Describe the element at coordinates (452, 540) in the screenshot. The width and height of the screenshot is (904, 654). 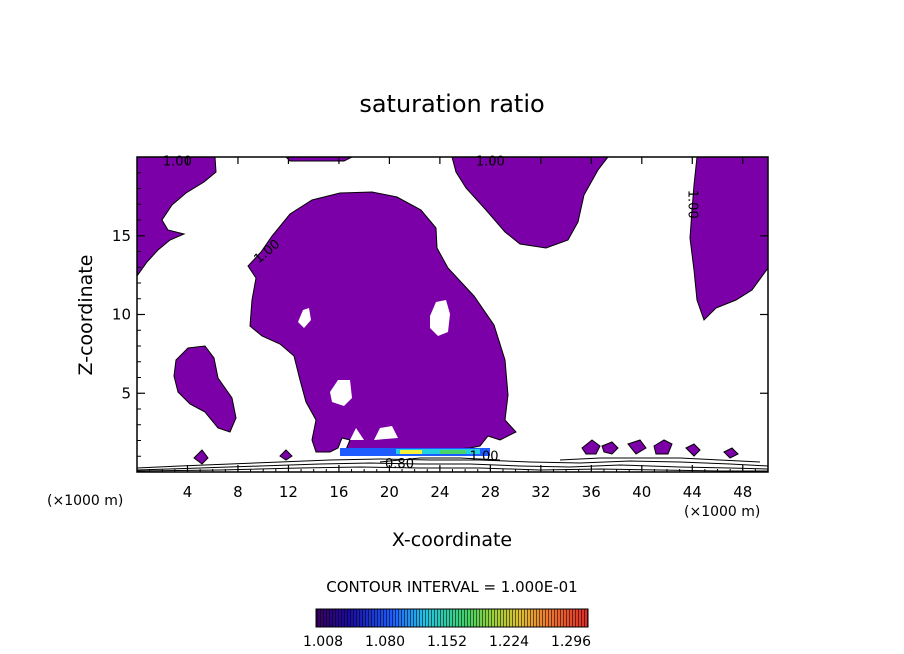
I see `x-axis-title: X-coordinate` at that location.